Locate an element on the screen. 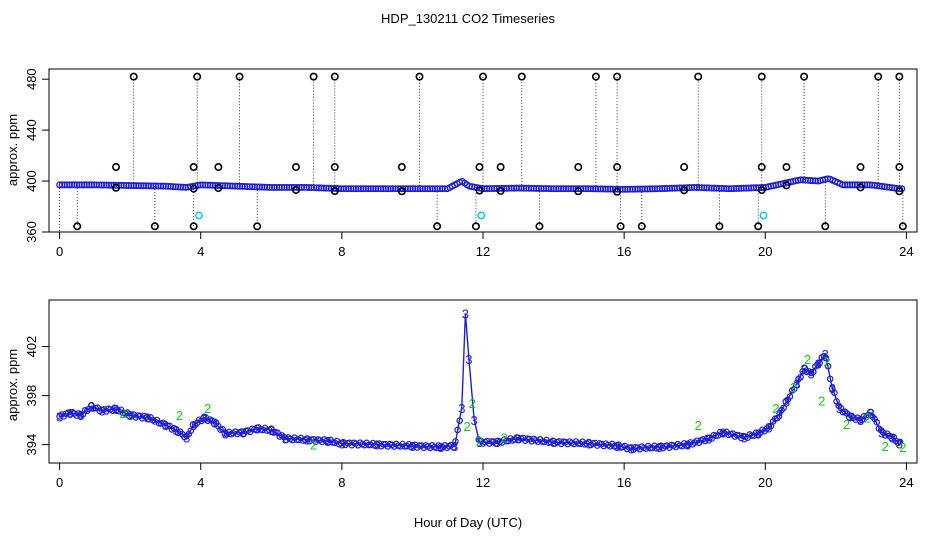  top-x-tick-label: 12 is located at coordinates (483, 251).